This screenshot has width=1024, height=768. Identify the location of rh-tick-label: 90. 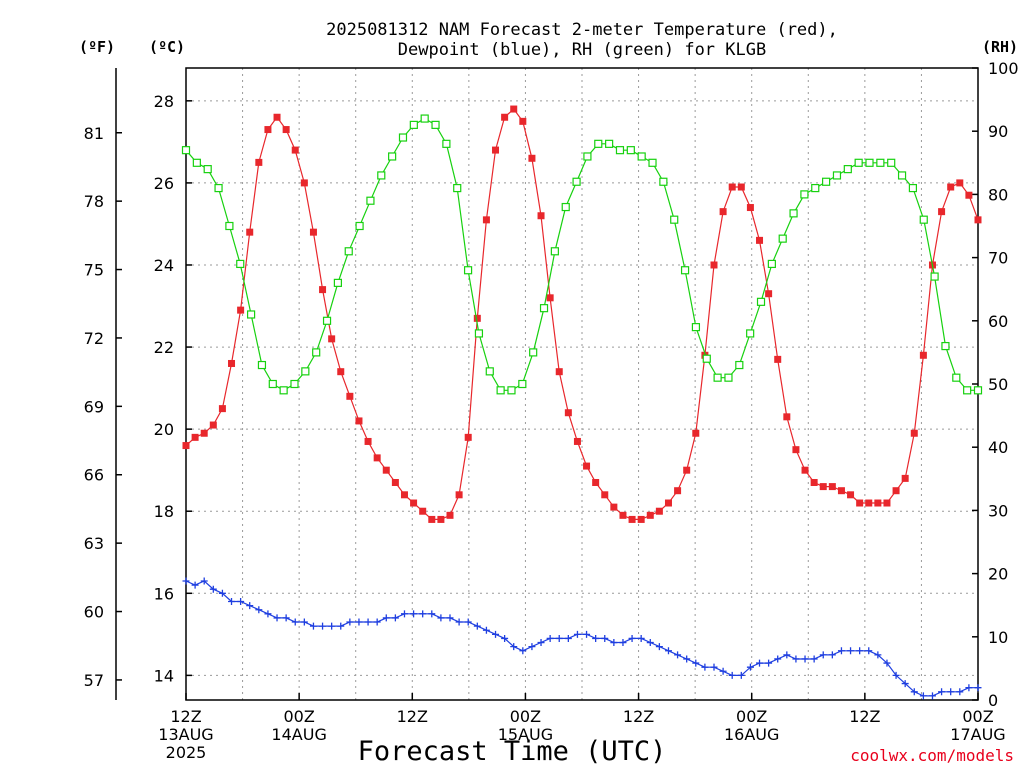
(998, 131).